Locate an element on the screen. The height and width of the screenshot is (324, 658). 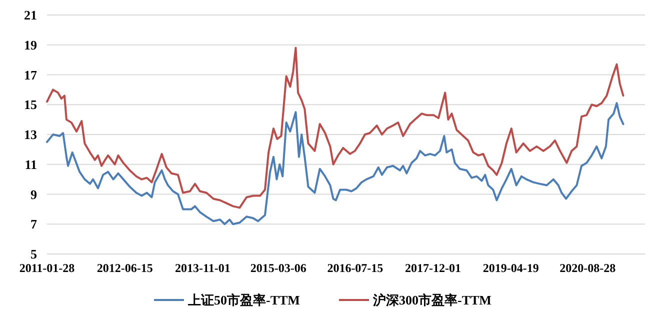
x-tick-label: 2015-03-06 is located at coordinates (278, 268).